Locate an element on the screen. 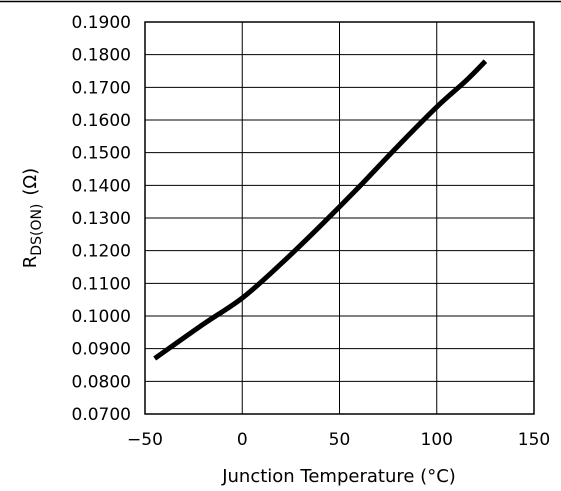  y-tick-label: 0.0800 is located at coordinates (101, 382).